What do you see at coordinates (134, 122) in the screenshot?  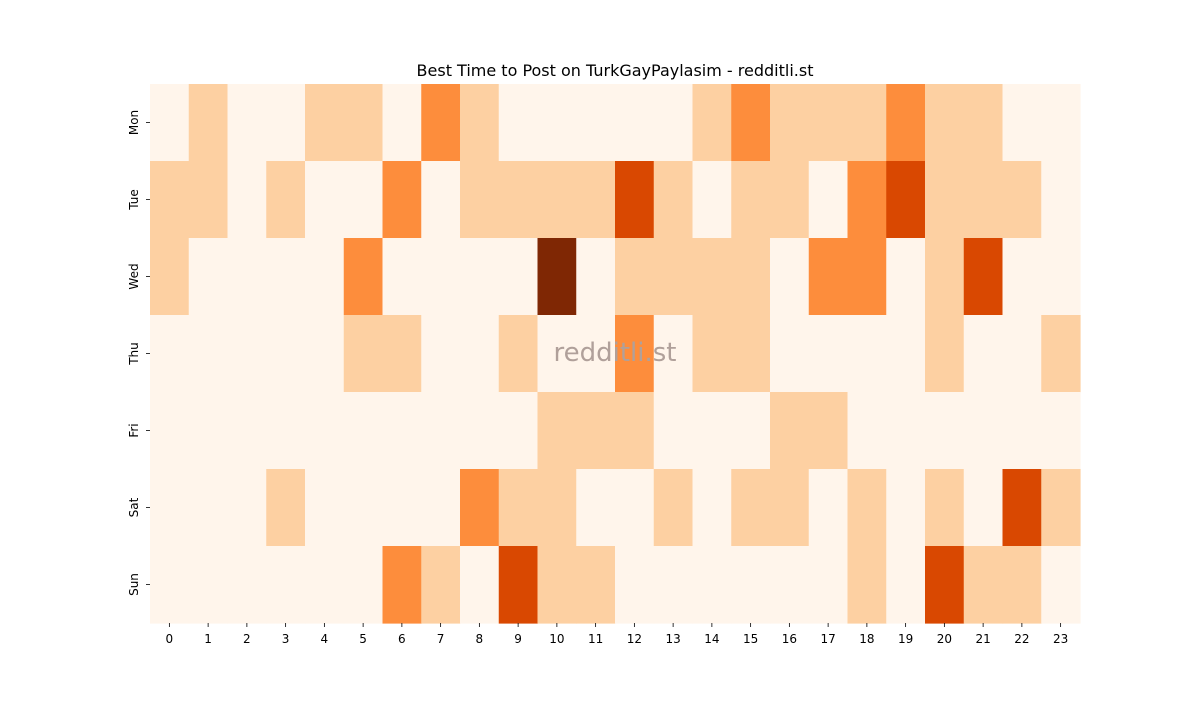 I see `y-tick-label: Mon` at bounding box center [134, 122].